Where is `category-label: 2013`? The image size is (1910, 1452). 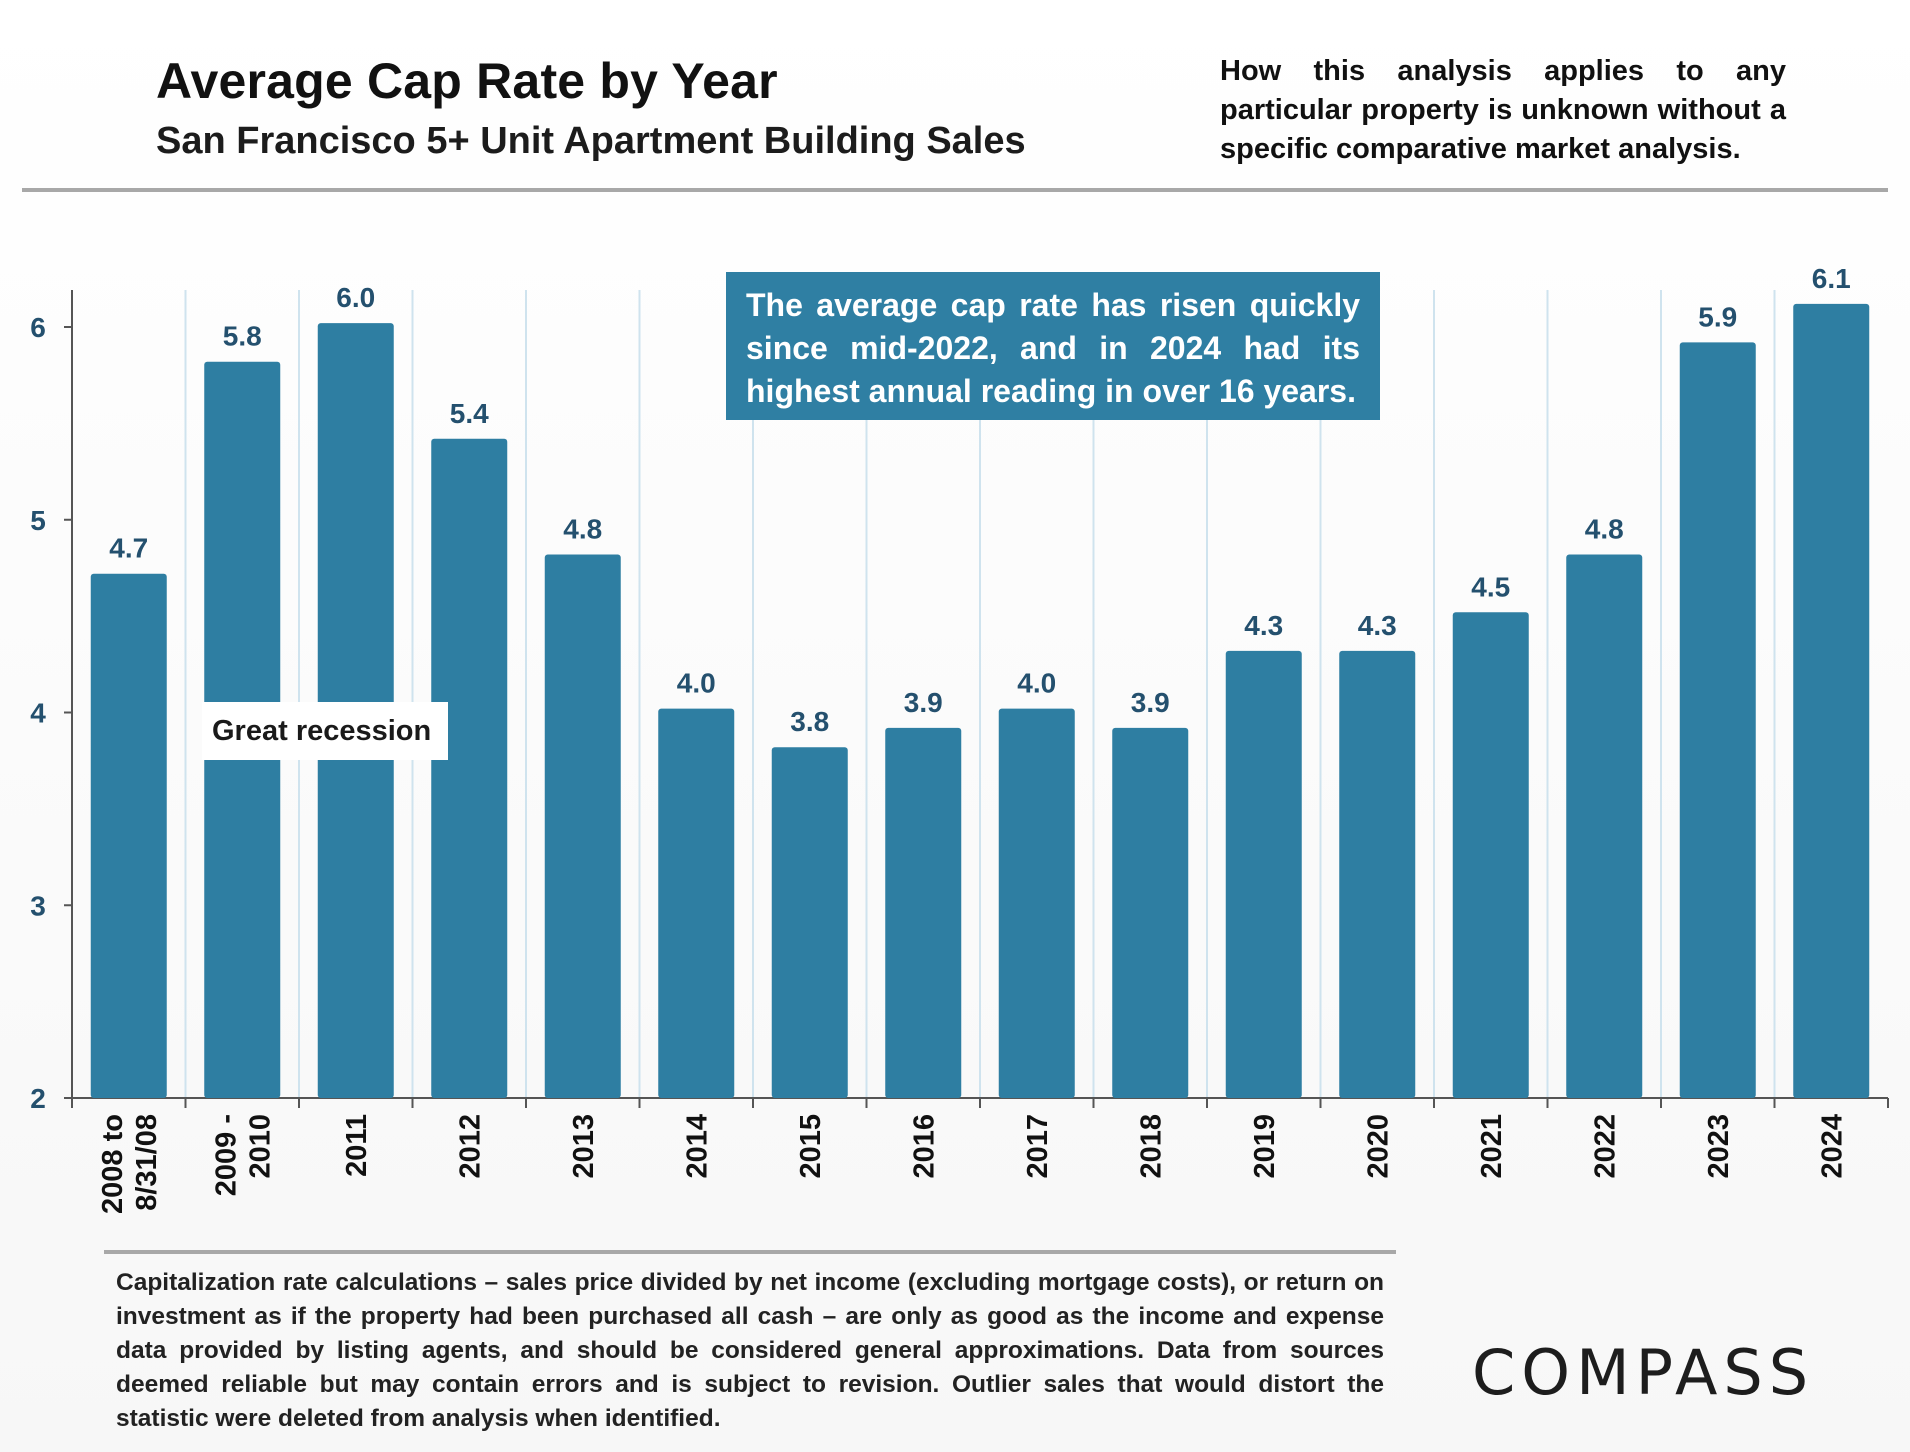
category-label: 2013 is located at coordinates (584, 1146).